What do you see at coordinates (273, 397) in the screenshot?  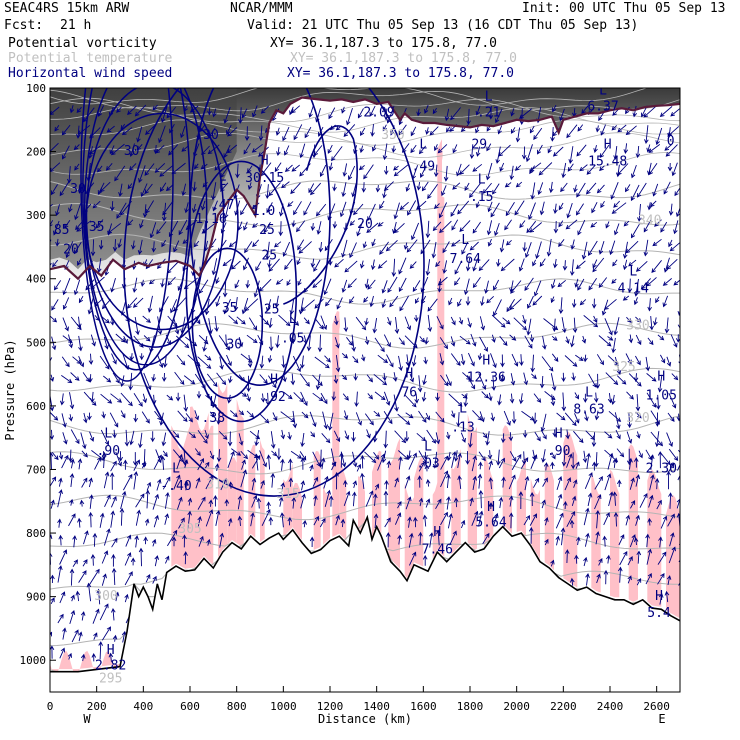 I see `field-label: .92` at bounding box center [273, 397].